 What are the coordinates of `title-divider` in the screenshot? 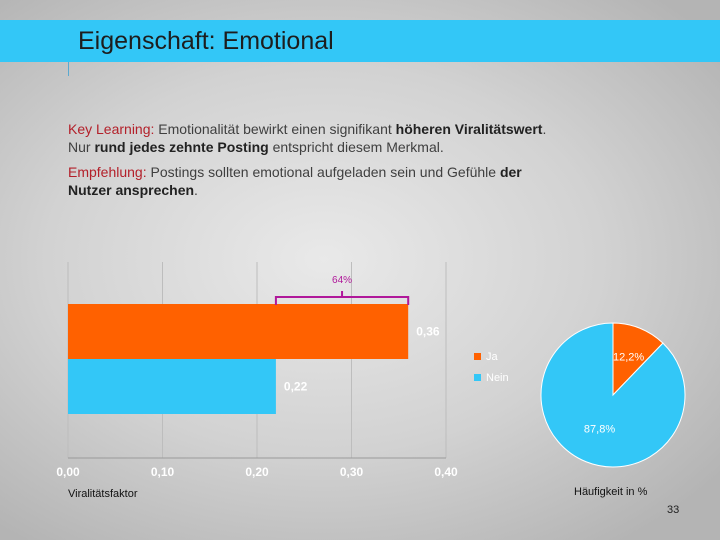 It's located at (68, 69).